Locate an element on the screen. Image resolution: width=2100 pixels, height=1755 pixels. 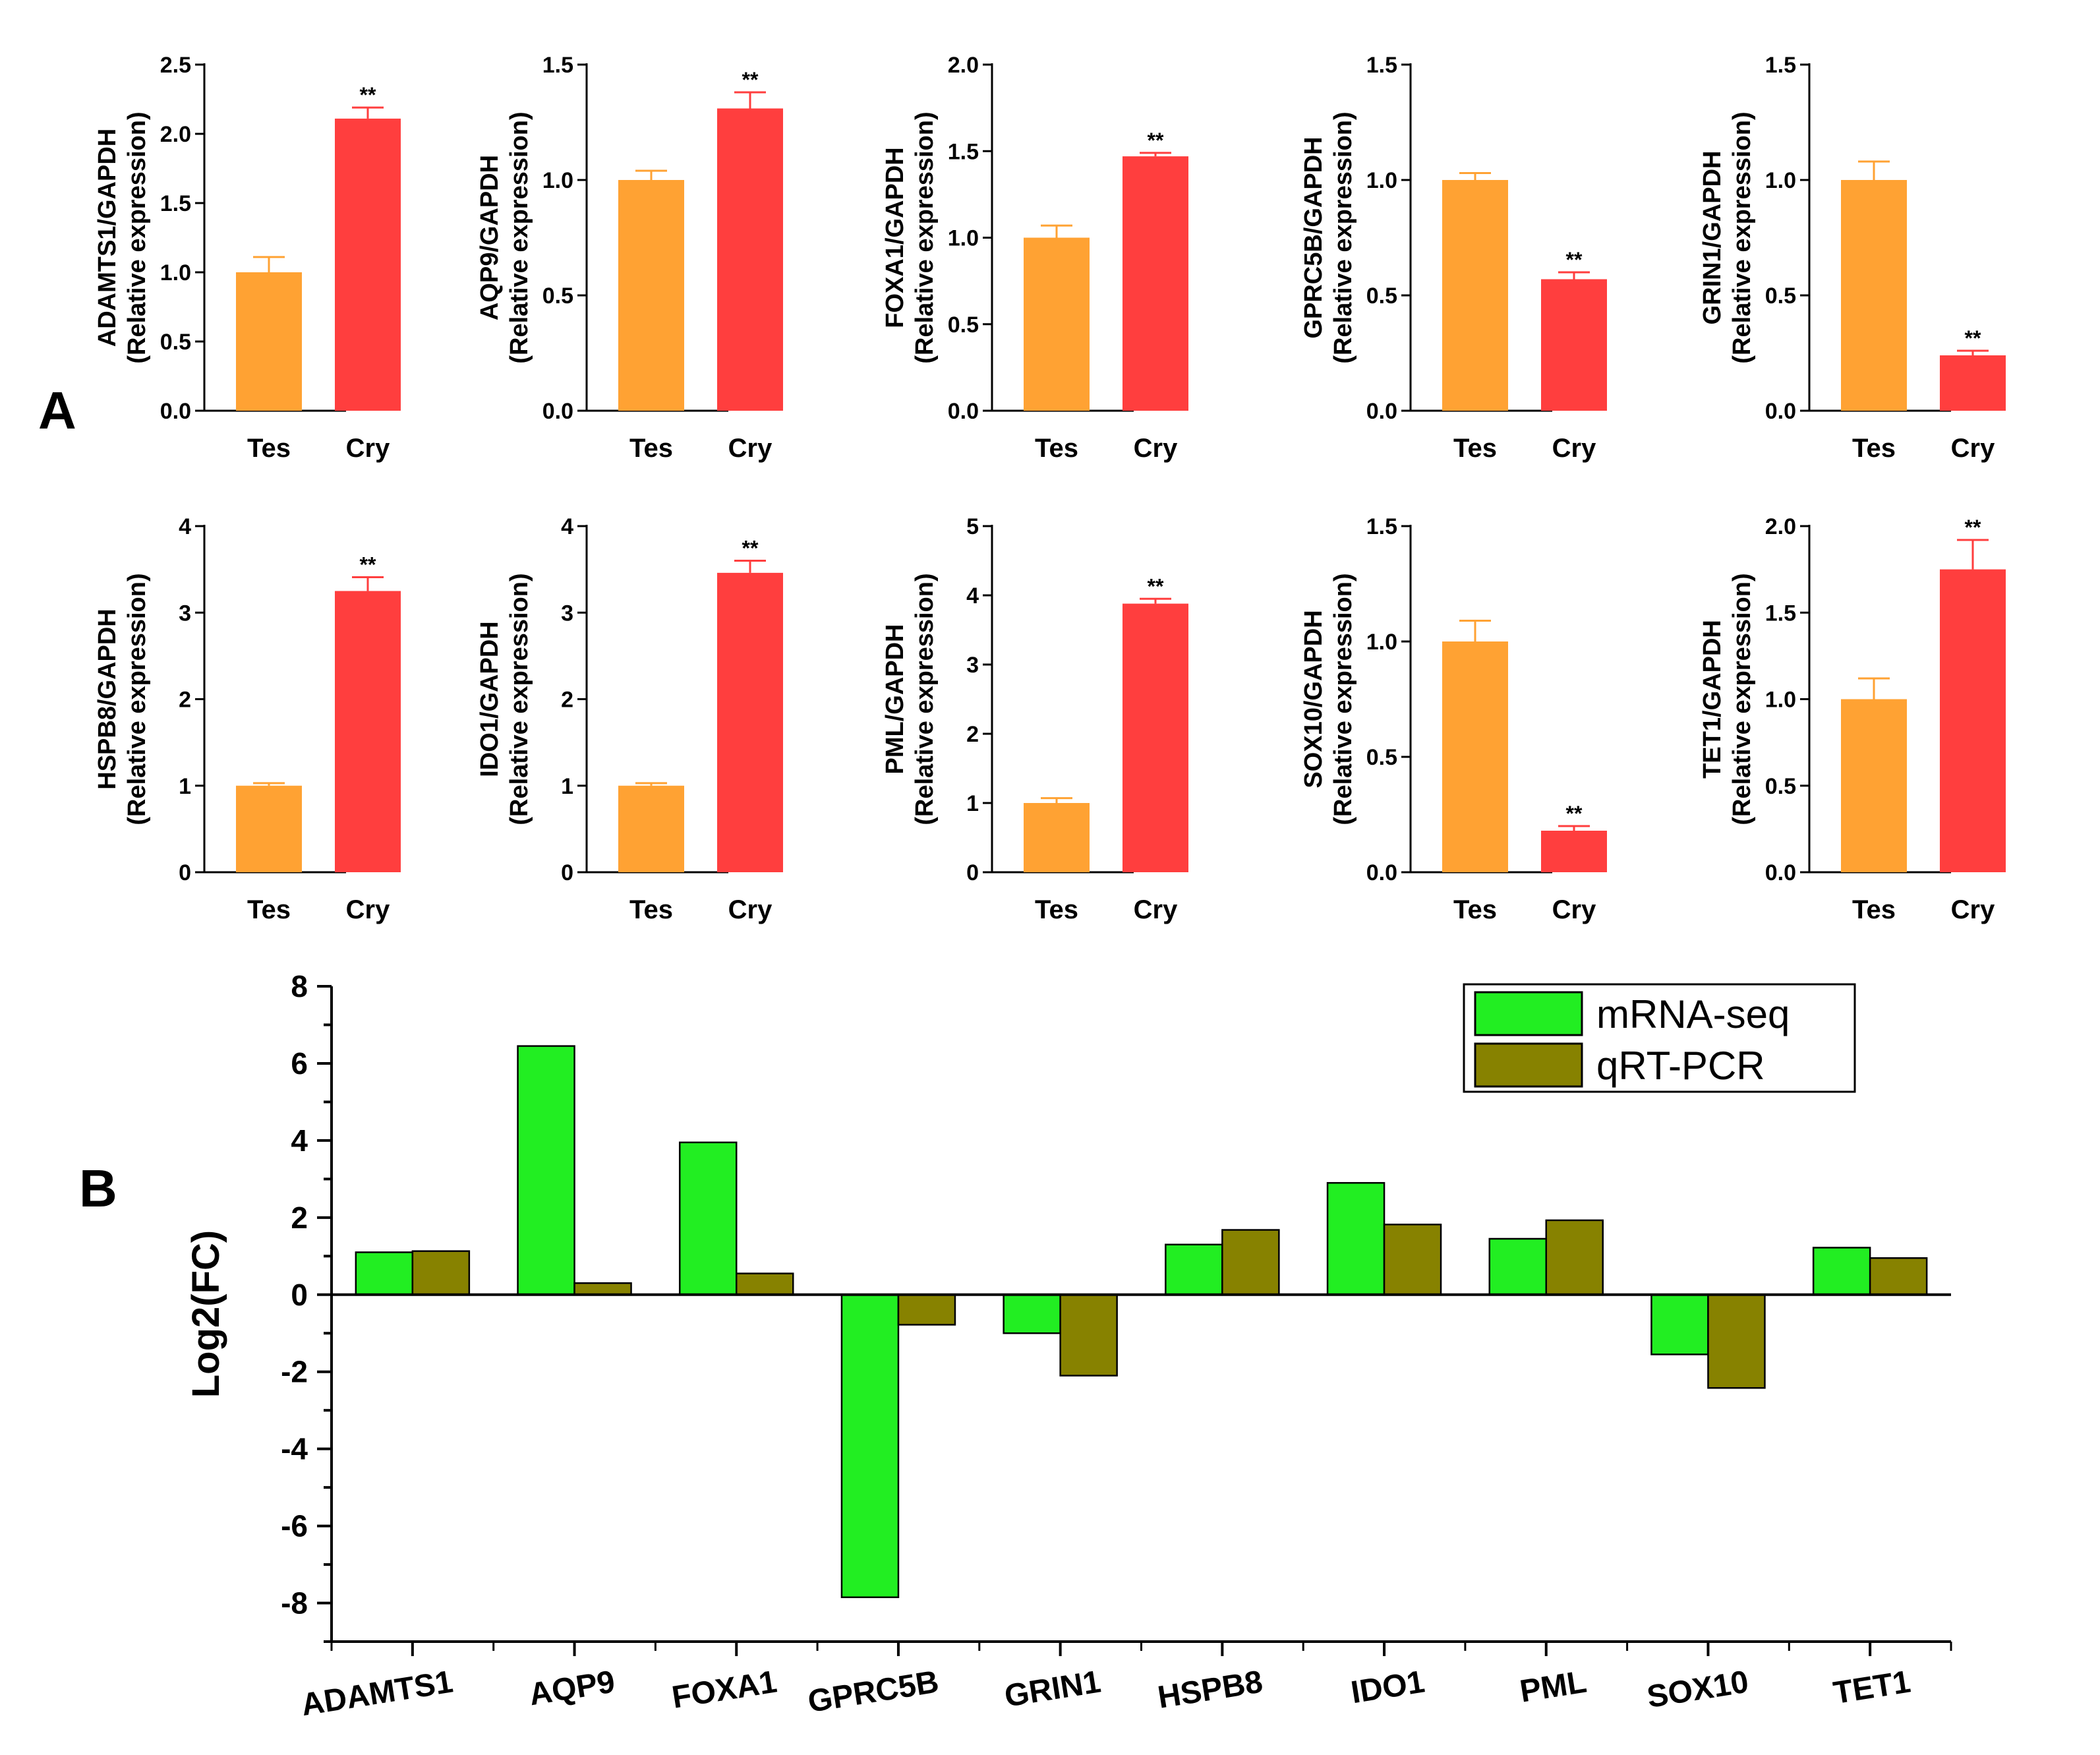
panel-label-b: B is located at coordinates (98, 1188).